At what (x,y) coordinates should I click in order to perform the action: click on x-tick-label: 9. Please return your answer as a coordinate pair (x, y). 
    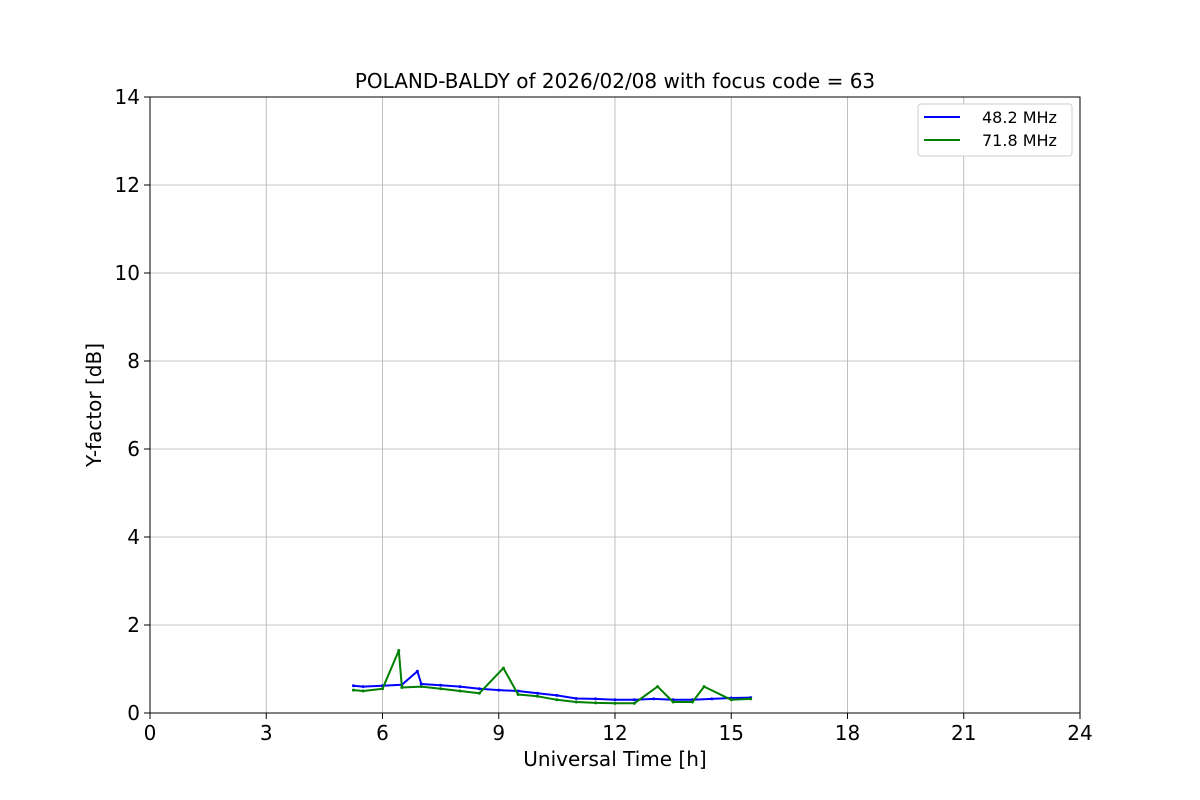
    Looking at the image, I should click on (498, 733).